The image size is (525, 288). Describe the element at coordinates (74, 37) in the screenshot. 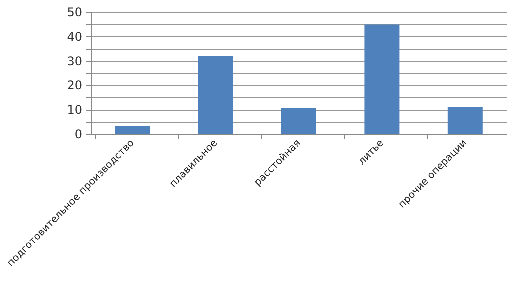

I see `y-tick-label: 40` at that location.